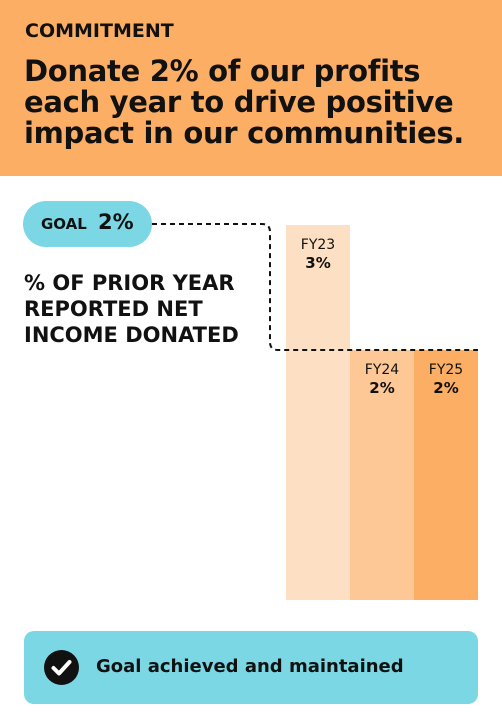  I want to click on bar-fy25, so click(446, 475).